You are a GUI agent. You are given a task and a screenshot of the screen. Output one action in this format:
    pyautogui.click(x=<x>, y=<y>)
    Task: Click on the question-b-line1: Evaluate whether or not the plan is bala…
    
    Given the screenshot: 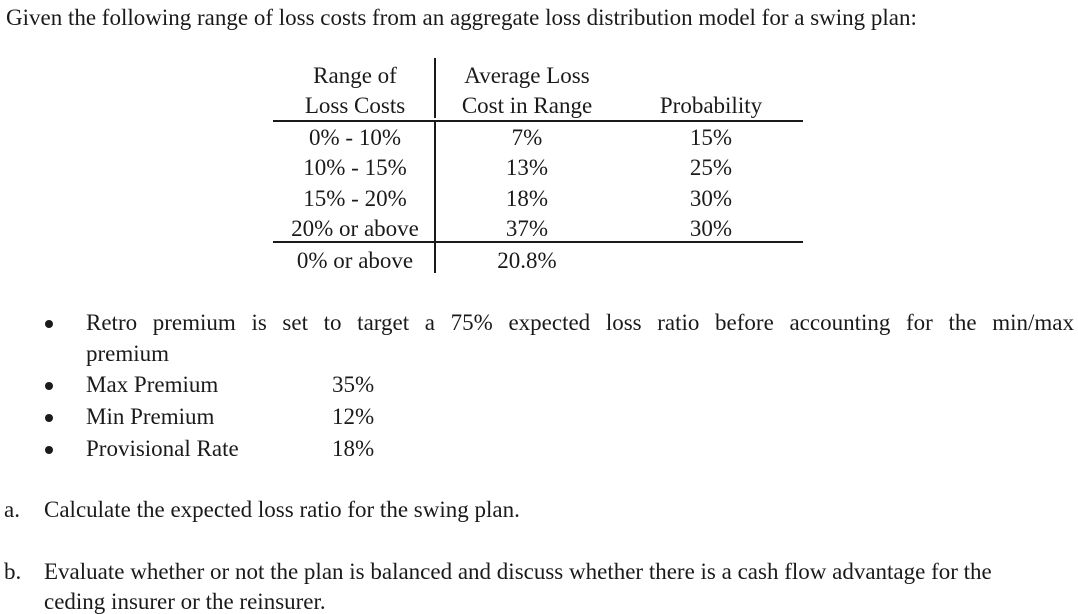 What is the action you would take?
    pyautogui.click(x=518, y=571)
    